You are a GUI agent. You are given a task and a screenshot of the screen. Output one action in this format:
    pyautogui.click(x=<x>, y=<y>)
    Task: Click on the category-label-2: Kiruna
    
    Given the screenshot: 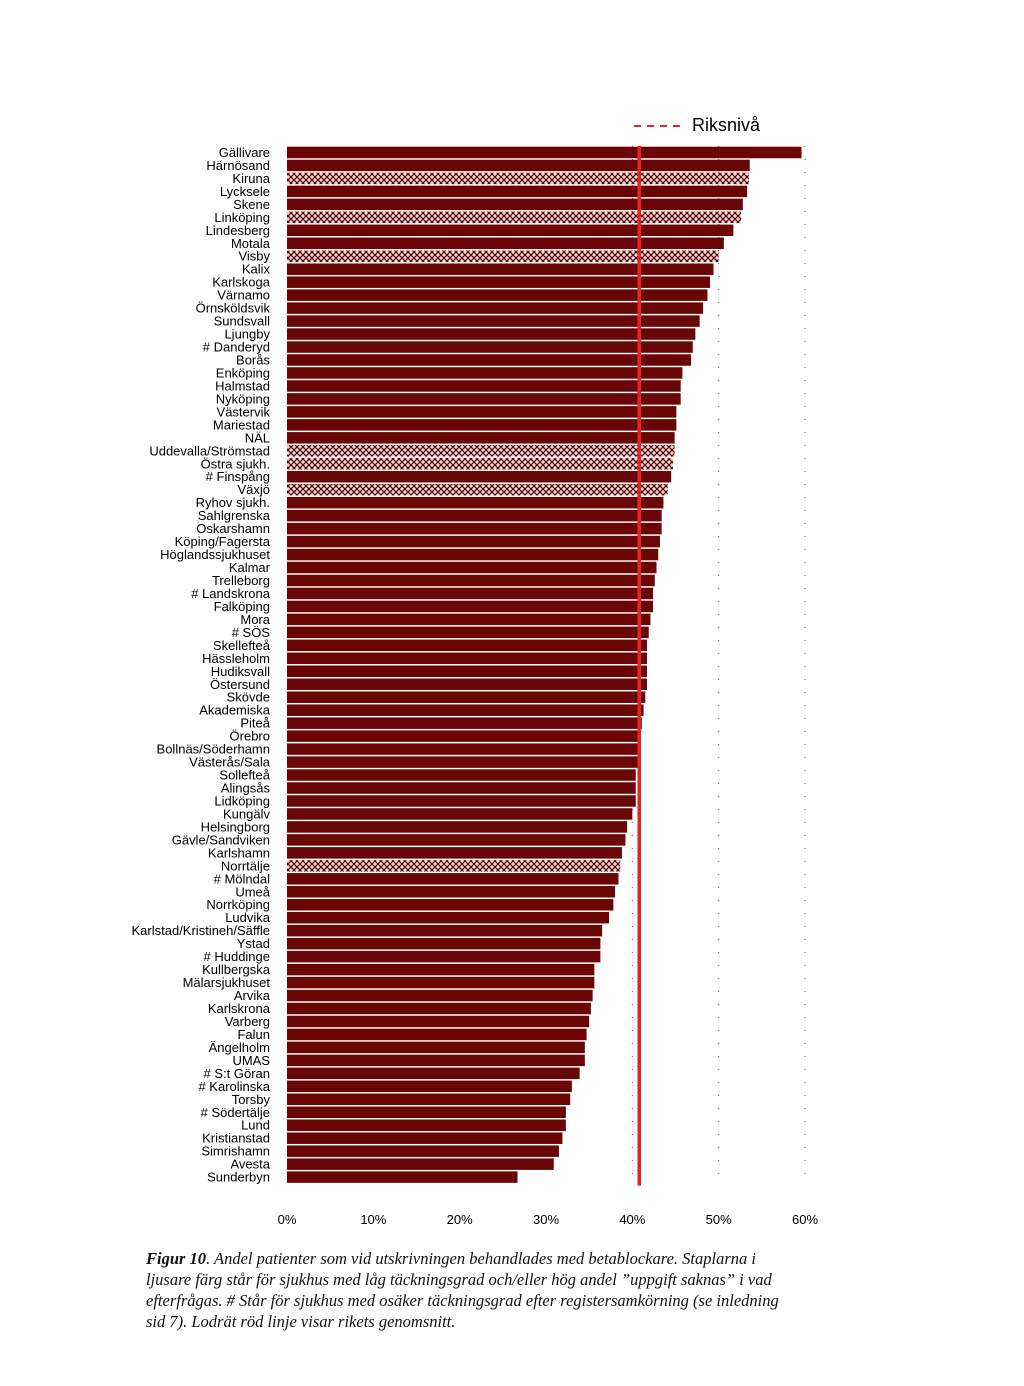 What is the action you would take?
    pyautogui.click(x=251, y=178)
    